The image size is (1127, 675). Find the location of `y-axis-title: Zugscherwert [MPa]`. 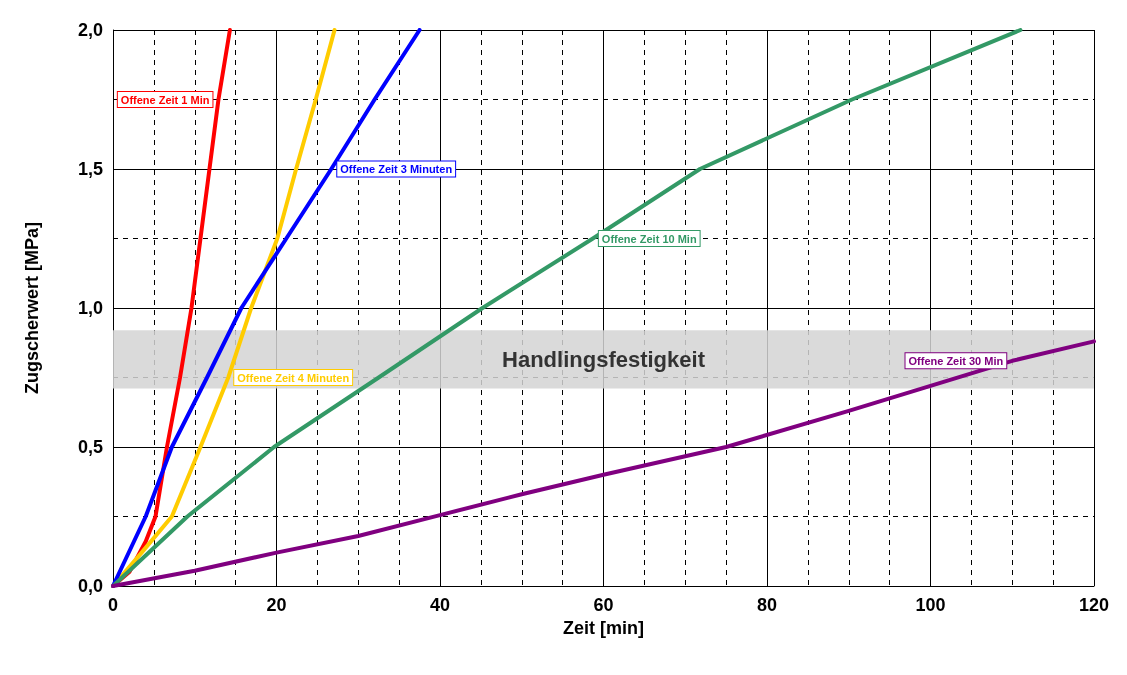

y-axis-title: Zugscherwert [MPa] is located at coordinates (32, 308).